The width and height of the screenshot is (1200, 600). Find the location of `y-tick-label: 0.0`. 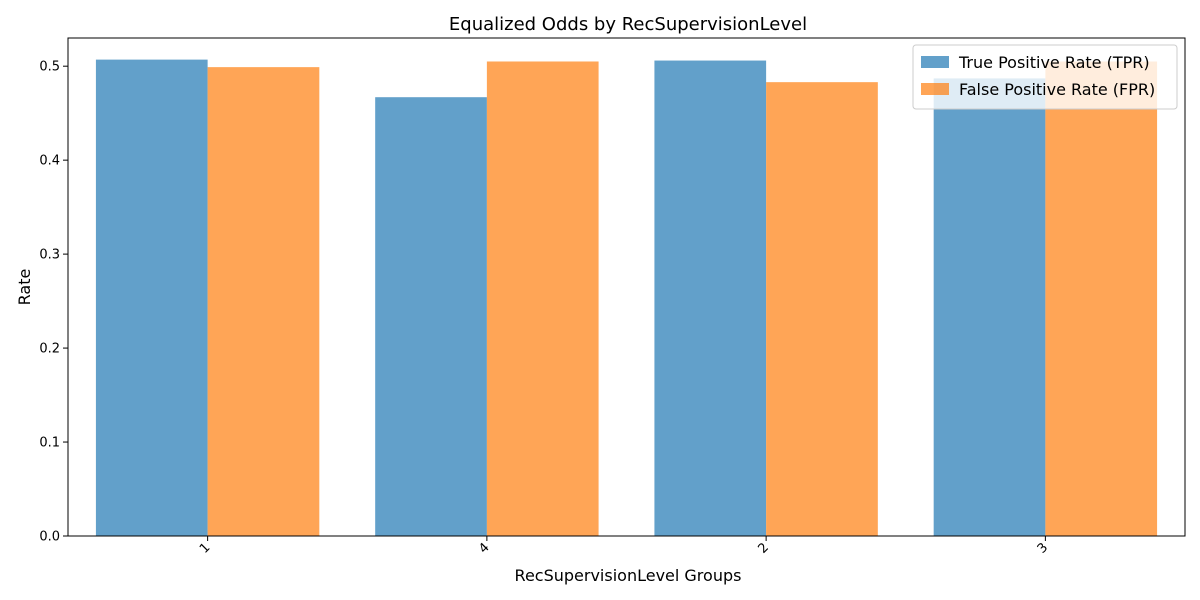

y-tick-label: 0.0 is located at coordinates (49, 537).